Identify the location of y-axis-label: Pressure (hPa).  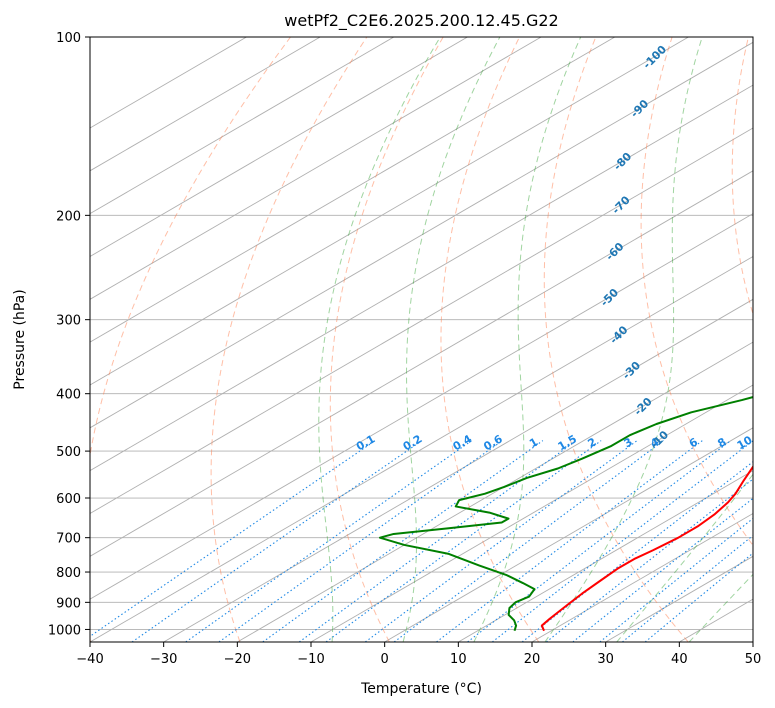
(20, 339).